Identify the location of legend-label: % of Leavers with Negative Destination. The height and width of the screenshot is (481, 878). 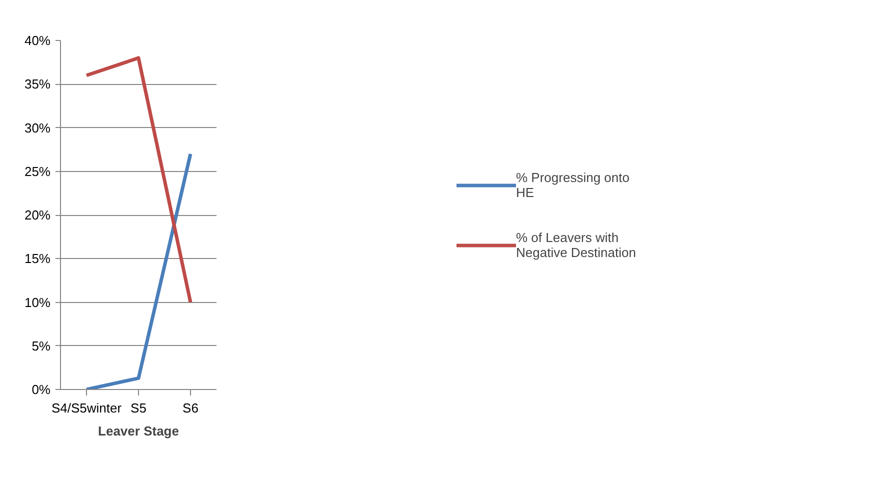
(576, 245).